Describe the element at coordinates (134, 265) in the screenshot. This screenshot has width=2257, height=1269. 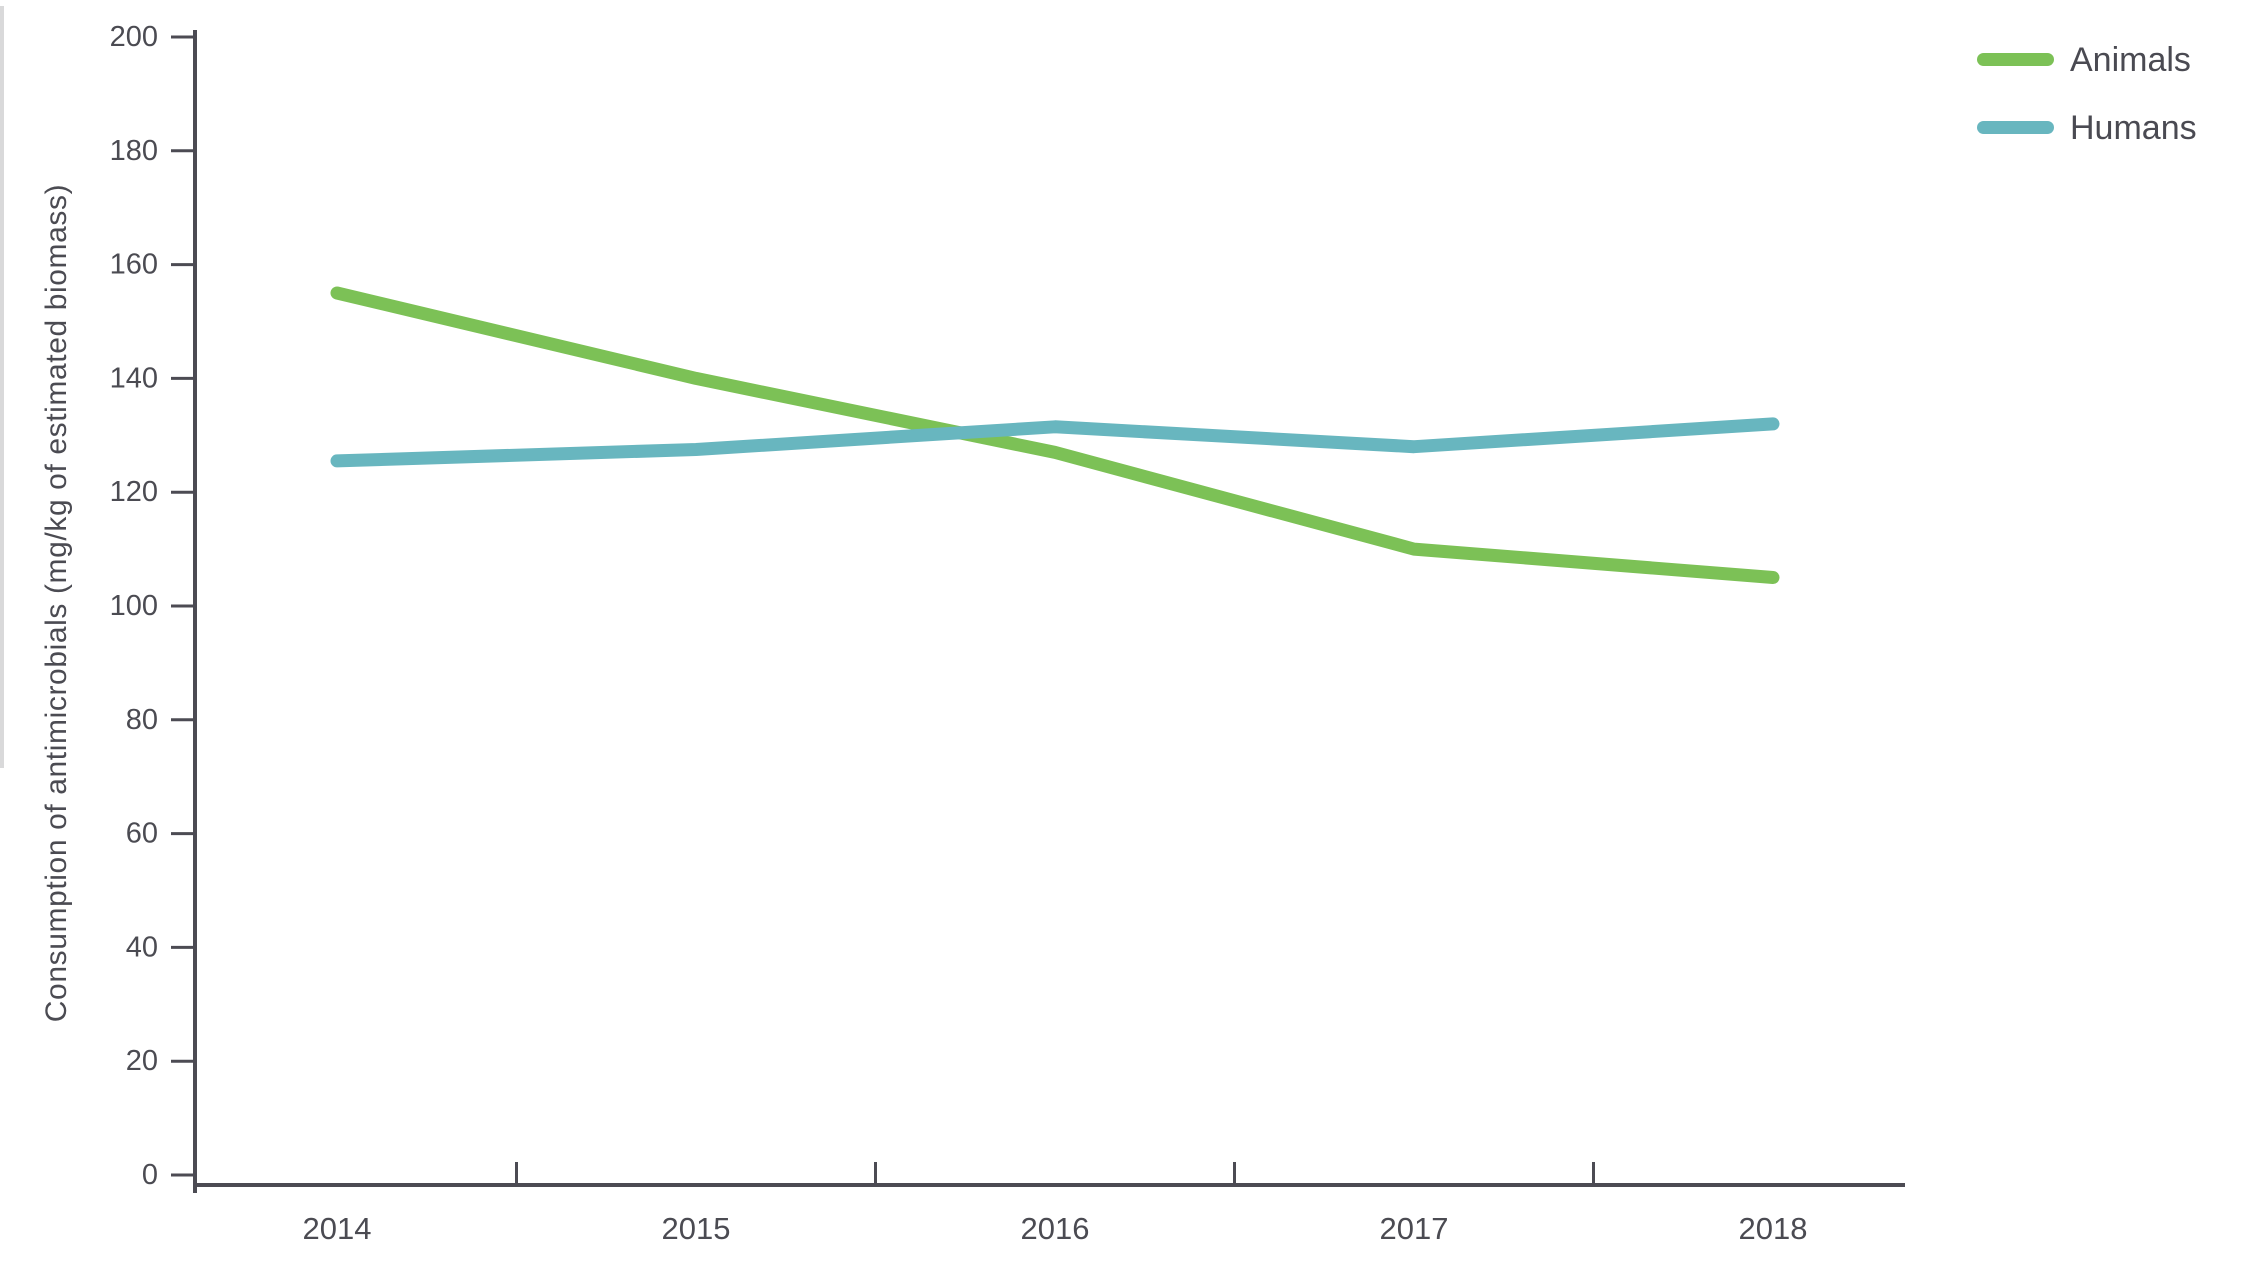
I see `y-tick-label: 160` at that location.